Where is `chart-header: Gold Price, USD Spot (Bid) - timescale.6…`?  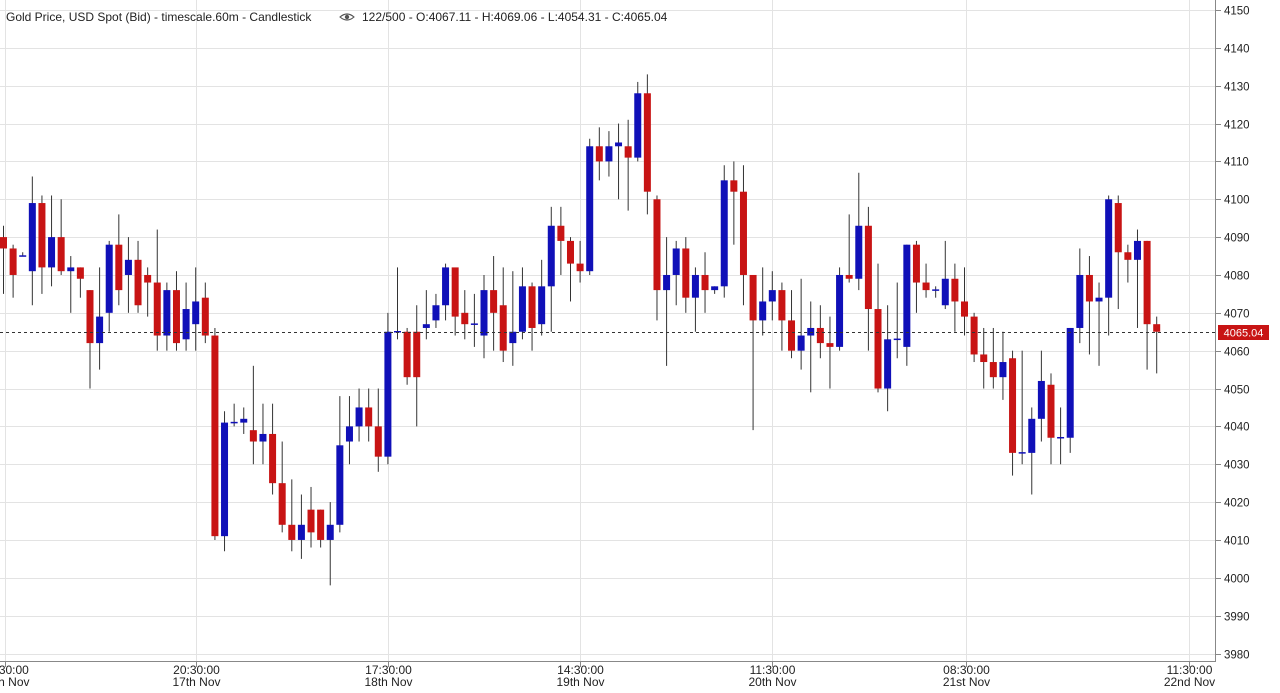
chart-header: Gold Price, USD Spot (Bid) - timescale.6… is located at coordinates (337, 17).